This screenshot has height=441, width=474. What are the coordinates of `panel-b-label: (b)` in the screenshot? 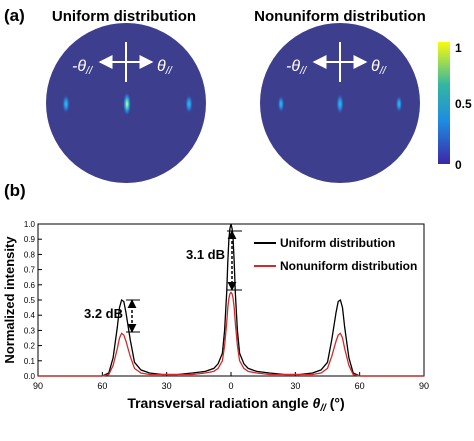 It's located at (15, 190).